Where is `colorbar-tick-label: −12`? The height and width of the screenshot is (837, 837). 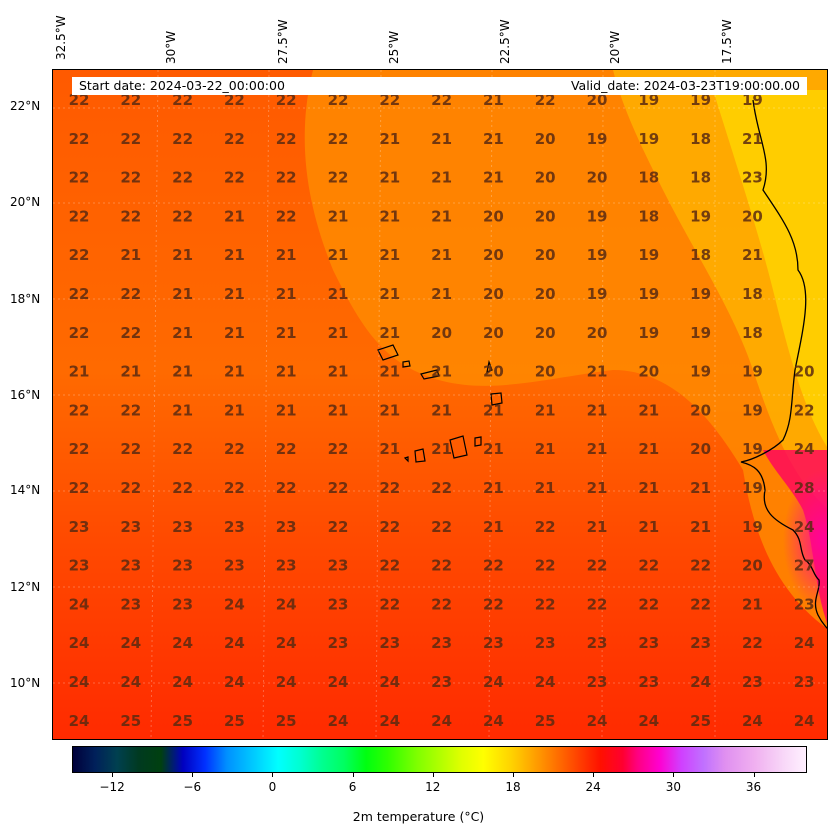
colorbar-tick-label: −12 is located at coordinates (112, 787).